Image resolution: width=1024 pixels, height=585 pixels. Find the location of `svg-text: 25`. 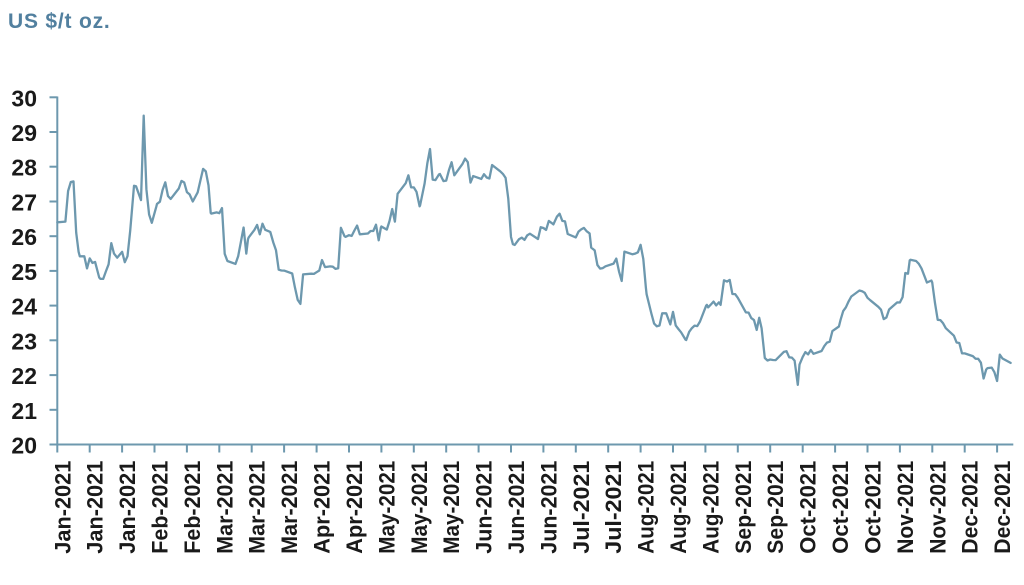

svg-text: 25 is located at coordinates (24, 272).